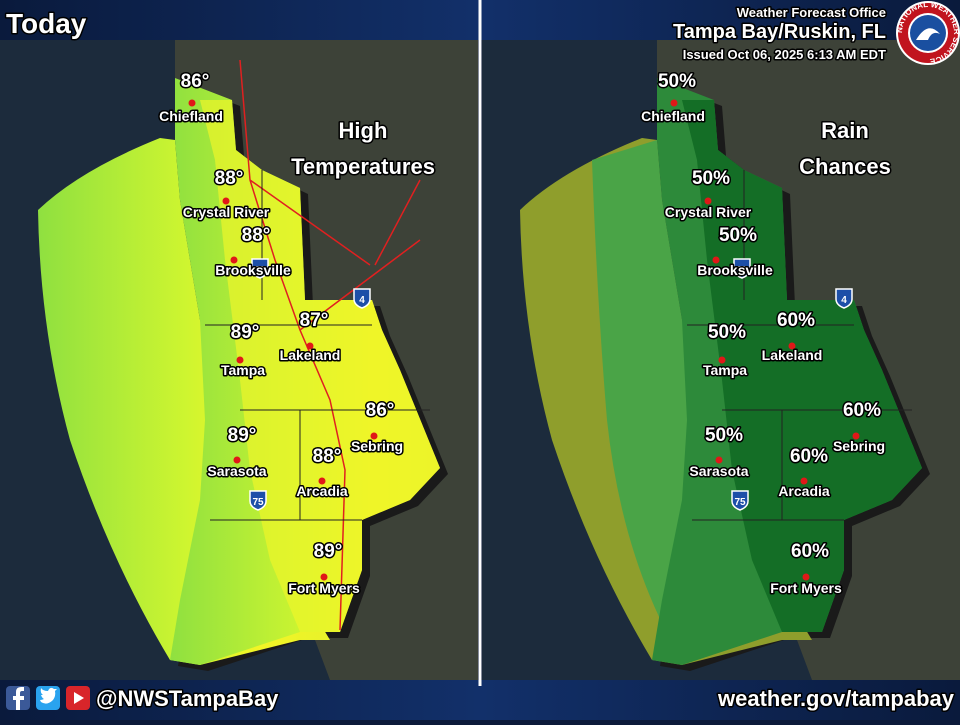  What do you see at coordinates (927, 33) in the screenshot?
I see `nws-logo: NATIONAL WEATHER SERVICE` at bounding box center [927, 33].